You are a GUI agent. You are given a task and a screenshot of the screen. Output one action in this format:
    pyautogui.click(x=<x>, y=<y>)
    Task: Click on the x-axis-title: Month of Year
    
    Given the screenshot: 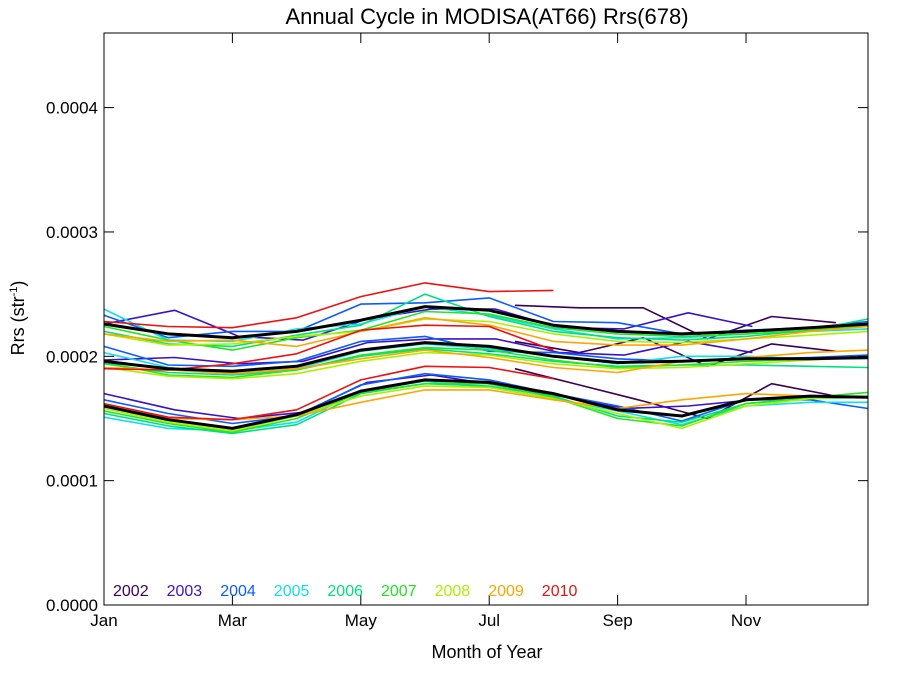 What is the action you would take?
    pyautogui.click(x=486, y=652)
    